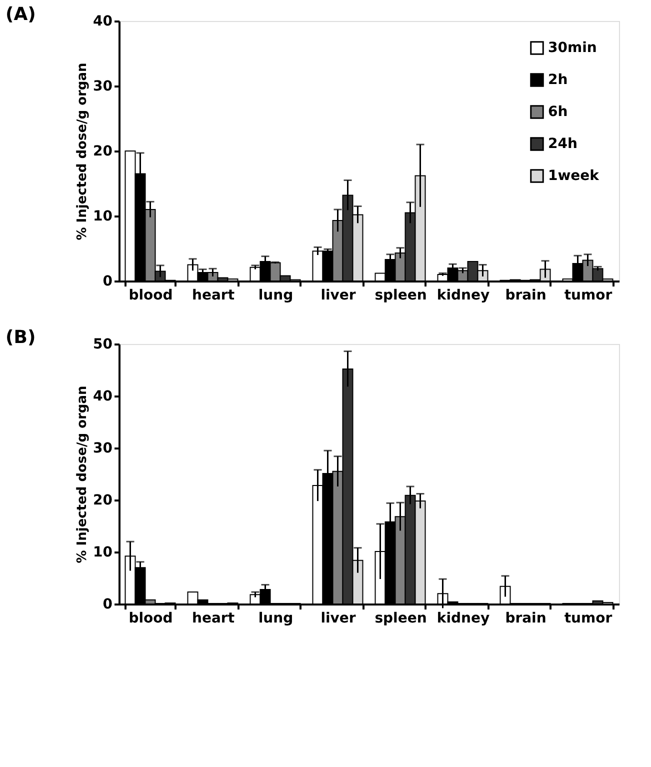  What do you see at coordinates (21, 337) in the screenshot?
I see `chart-title: (B)` at bounding box center [21, 337].